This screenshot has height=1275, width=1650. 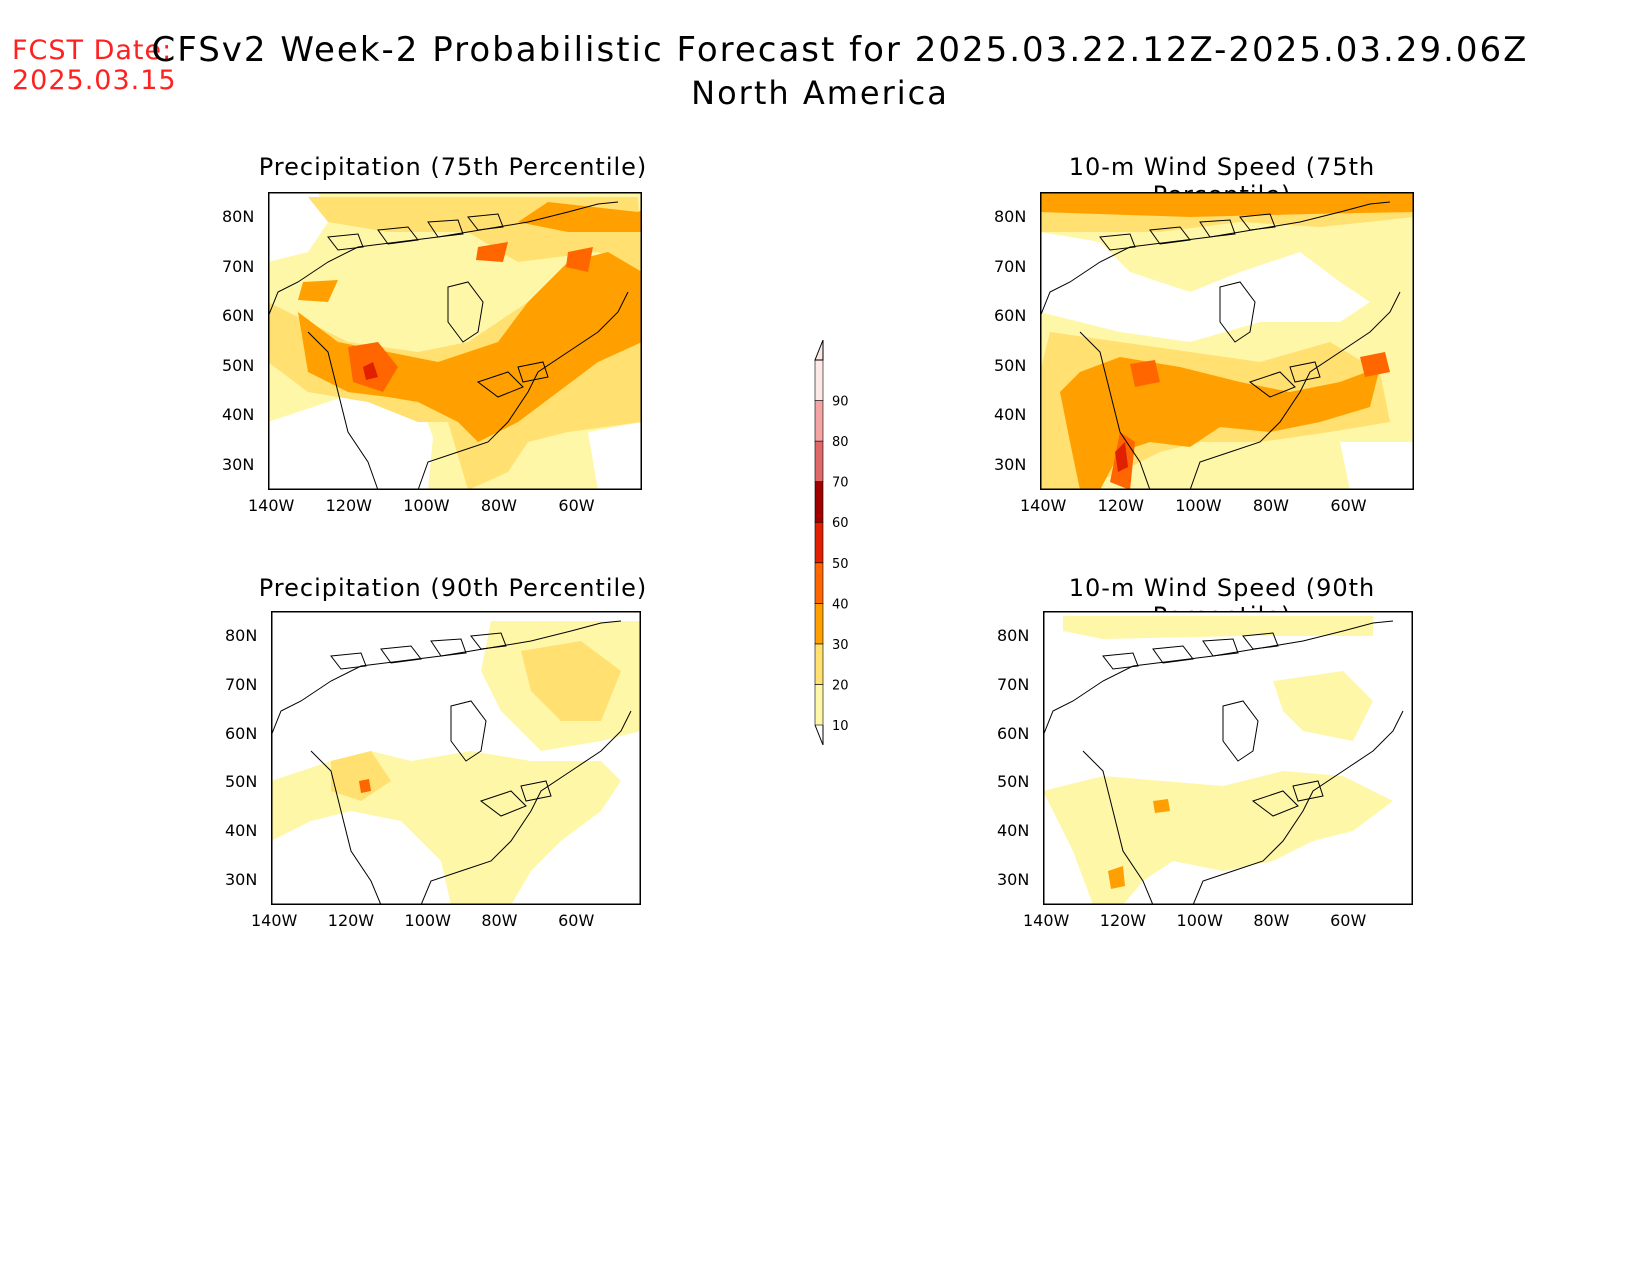 I want to click on region-subtitle: North America, so click(x=820, y=93).